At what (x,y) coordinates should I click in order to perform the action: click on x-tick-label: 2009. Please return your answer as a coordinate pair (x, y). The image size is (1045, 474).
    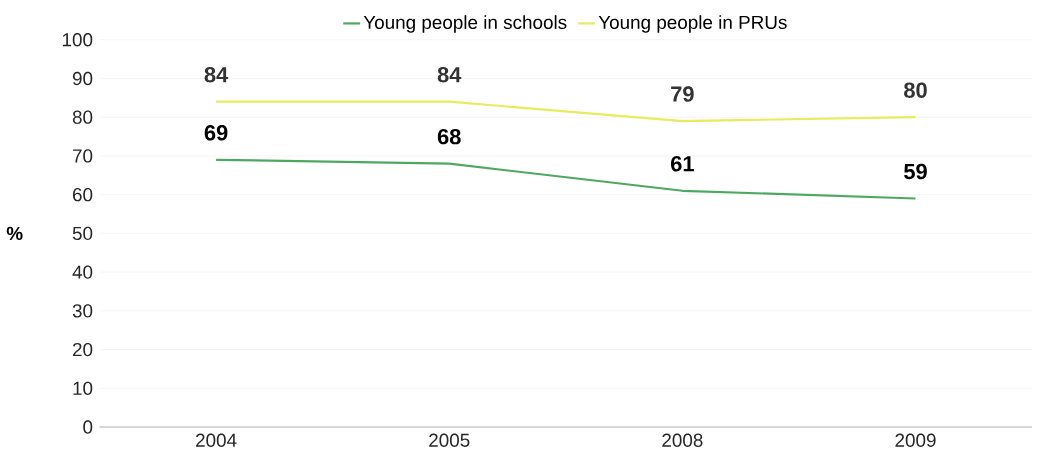
    Looking at the image, I should click on (915, 440).